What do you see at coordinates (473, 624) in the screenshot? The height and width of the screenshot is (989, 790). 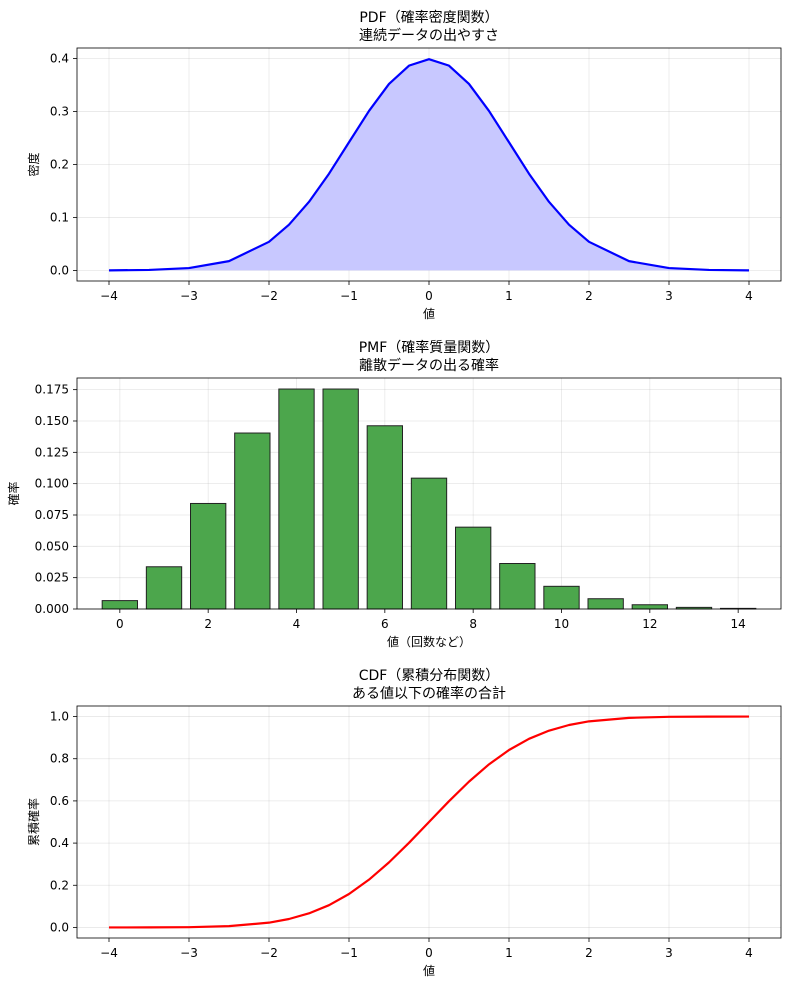 I see `x-tick-label: 8` at bounding box center [473, 624].